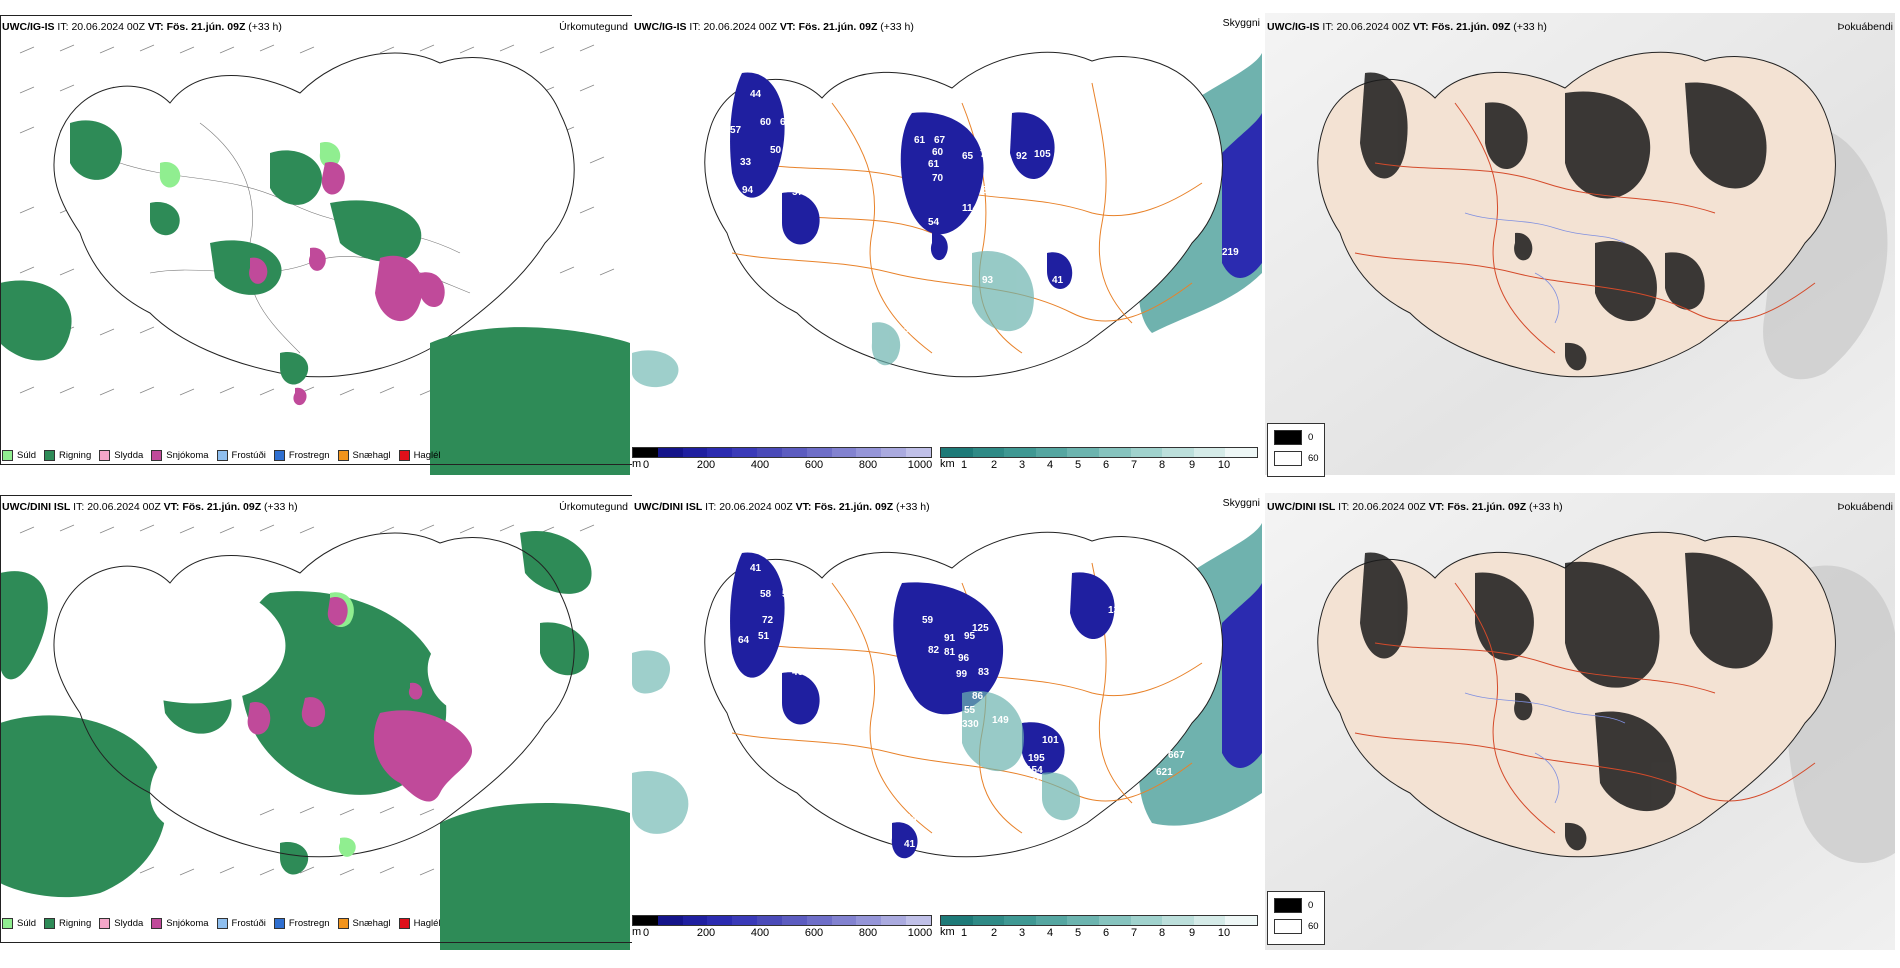 The width and height of the screenshot is (1900, 968). What do you see at coordinates (360, 699) in the screenshot?
I see `snow-areas` at bounding box center [360, 699].